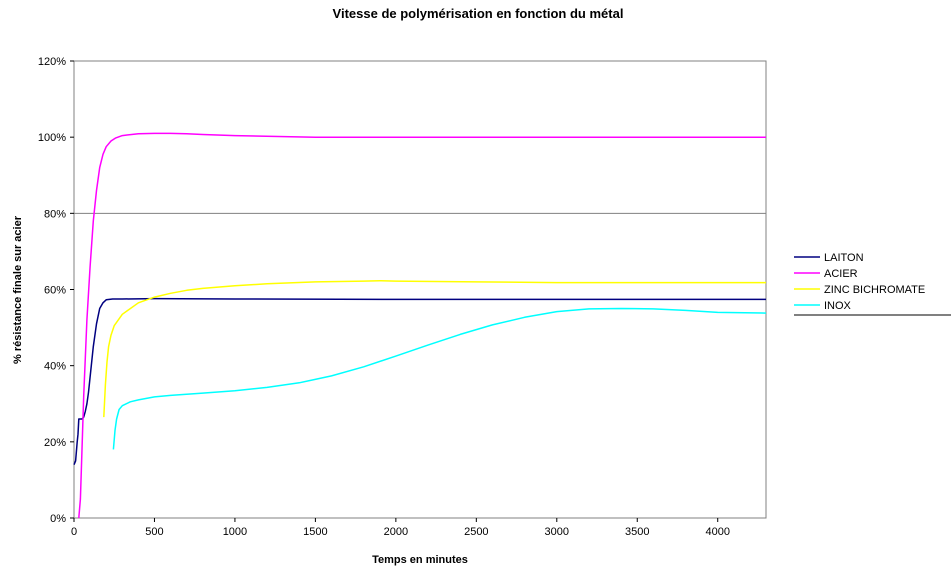 The width and height of the screenshot is (951, 568). I want to click on x-tick-label: 0, so click(74, 532).